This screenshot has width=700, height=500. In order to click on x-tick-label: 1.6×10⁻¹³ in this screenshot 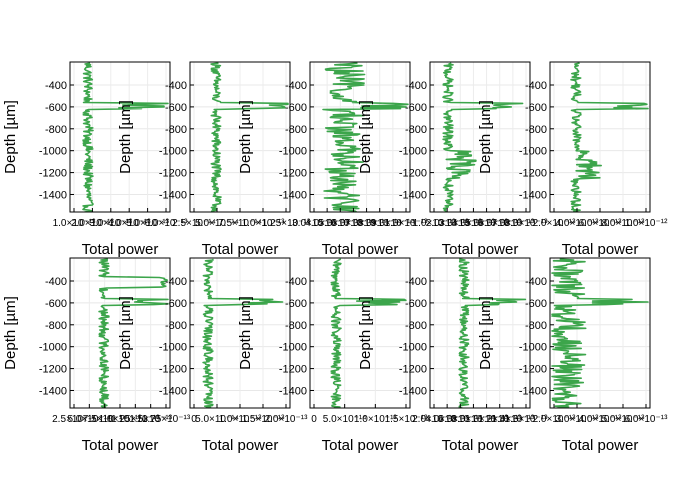, I will do `click(526, 419)`.